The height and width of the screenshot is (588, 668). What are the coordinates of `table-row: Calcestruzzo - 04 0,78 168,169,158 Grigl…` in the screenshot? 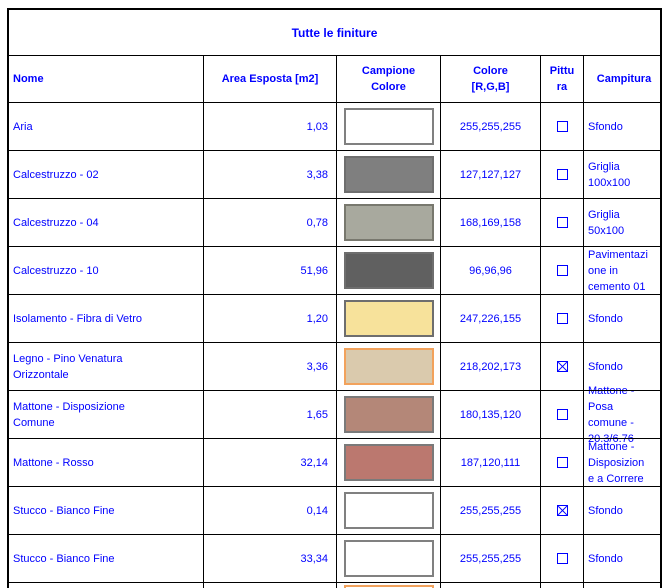 It's located at (334, 223).